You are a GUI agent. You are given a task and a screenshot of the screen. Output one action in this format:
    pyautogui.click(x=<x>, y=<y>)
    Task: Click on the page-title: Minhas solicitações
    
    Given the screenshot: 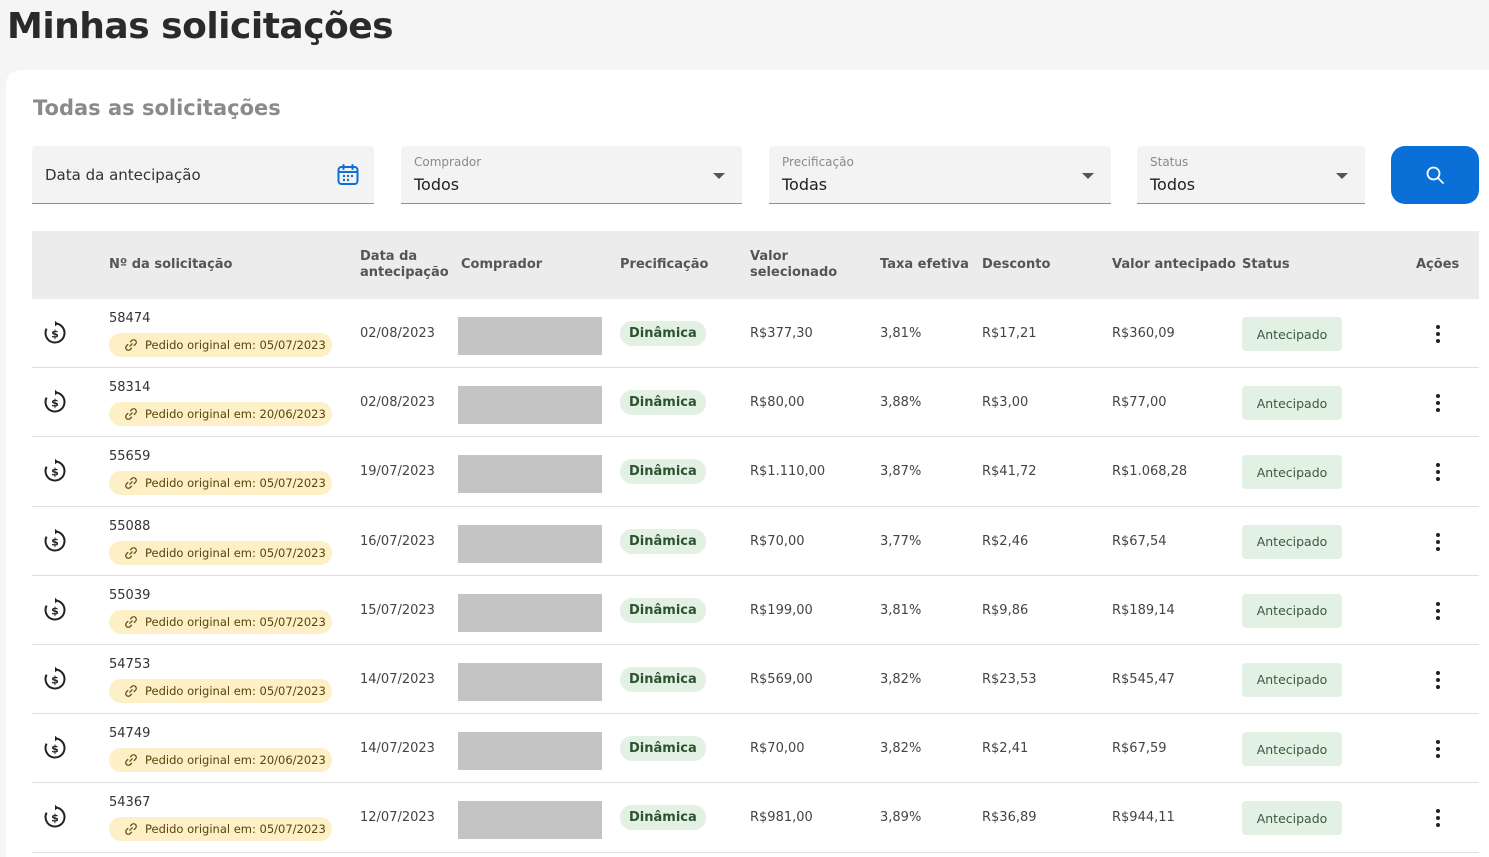 What is the action you would take?
    pyautogui.click(x=200, y=26)
    